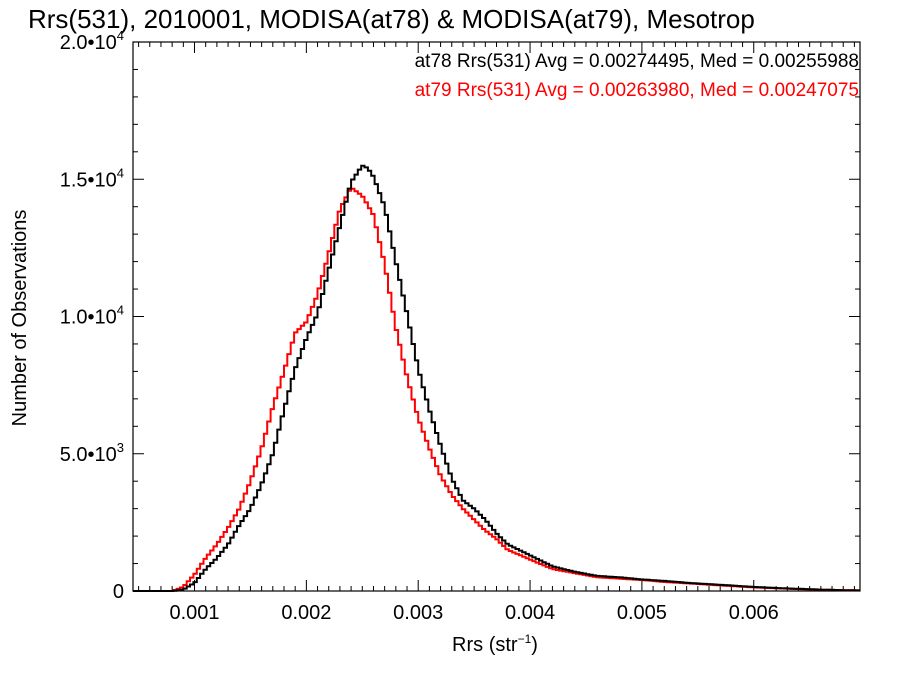 Image resolution: width=900 pixels, height=675 pixels. I want to click on y-tick-label: 2.0•104, so click(92, 41).